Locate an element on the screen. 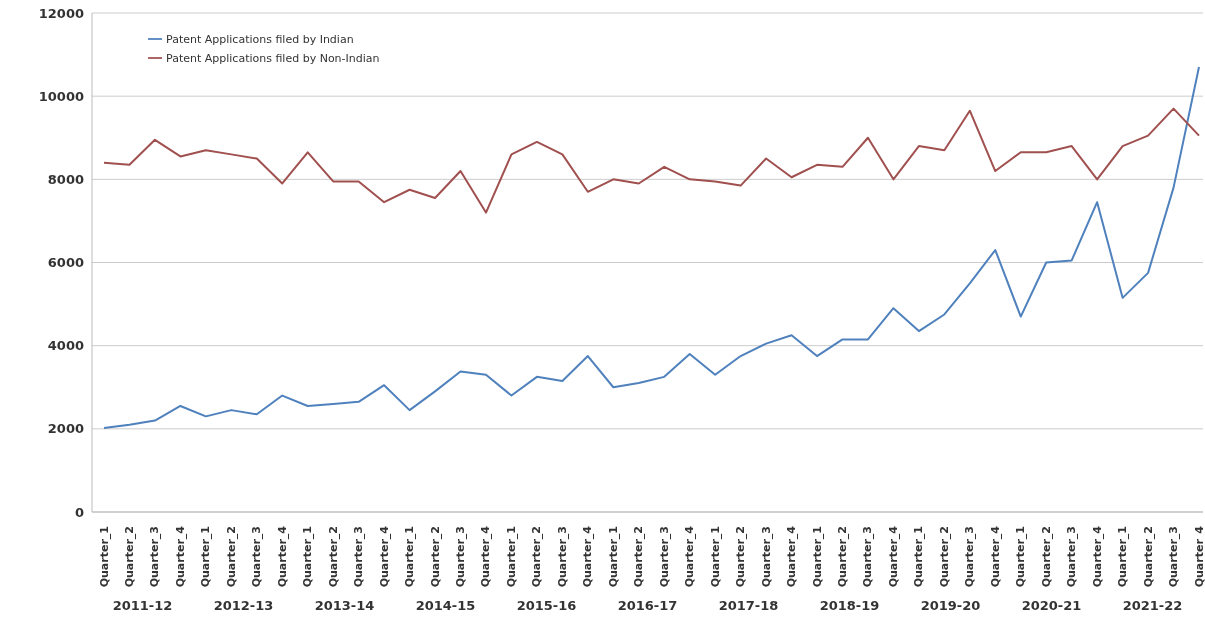 Image resolution: width=1205 pixels, height=627 pixels. text: 2013-14 is located at coordinates (344, 605).